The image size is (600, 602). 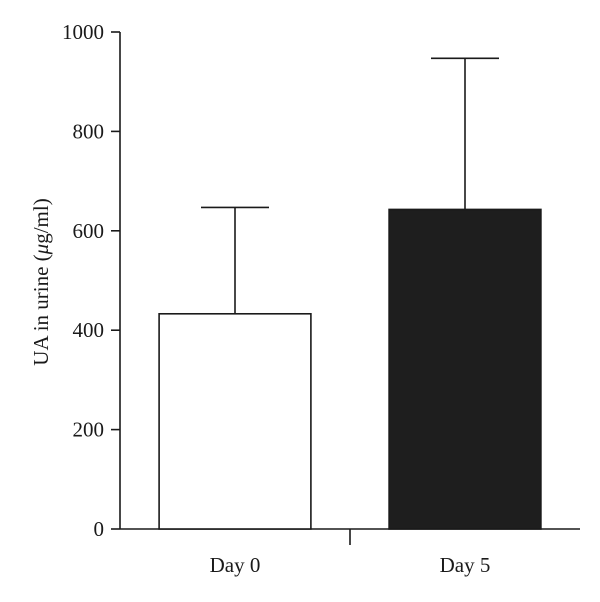 I want to click on y-axis-title-suffix: g/ml), so click(x=41, y=221).